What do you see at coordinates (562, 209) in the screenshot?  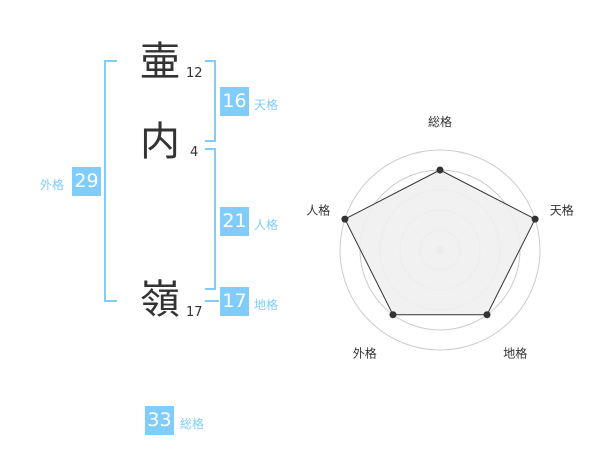 I see `radar-axis-label: 天格` at bounding box center [562, 209].